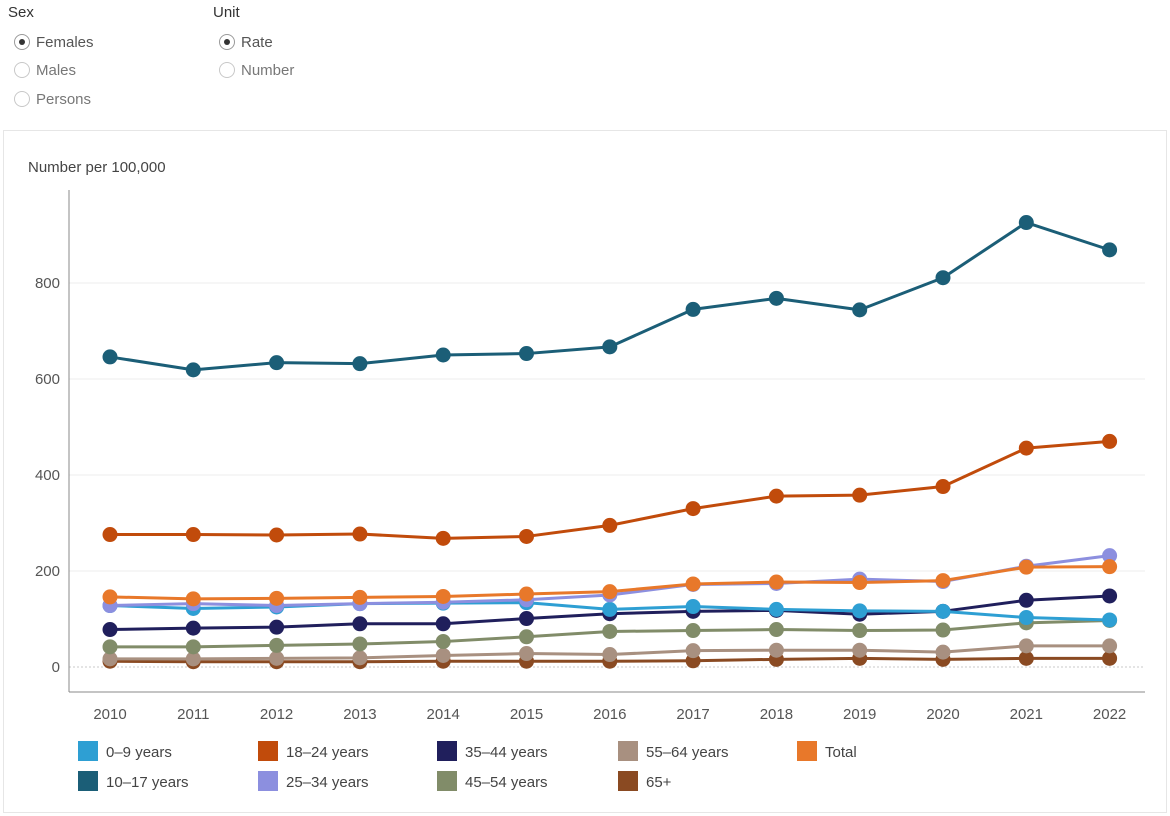 The height and width of the screenshot is (816, 1170). Describe the element at coordinates (257, 42) in the screenshot. I see `radio-label: Rate` at that location.